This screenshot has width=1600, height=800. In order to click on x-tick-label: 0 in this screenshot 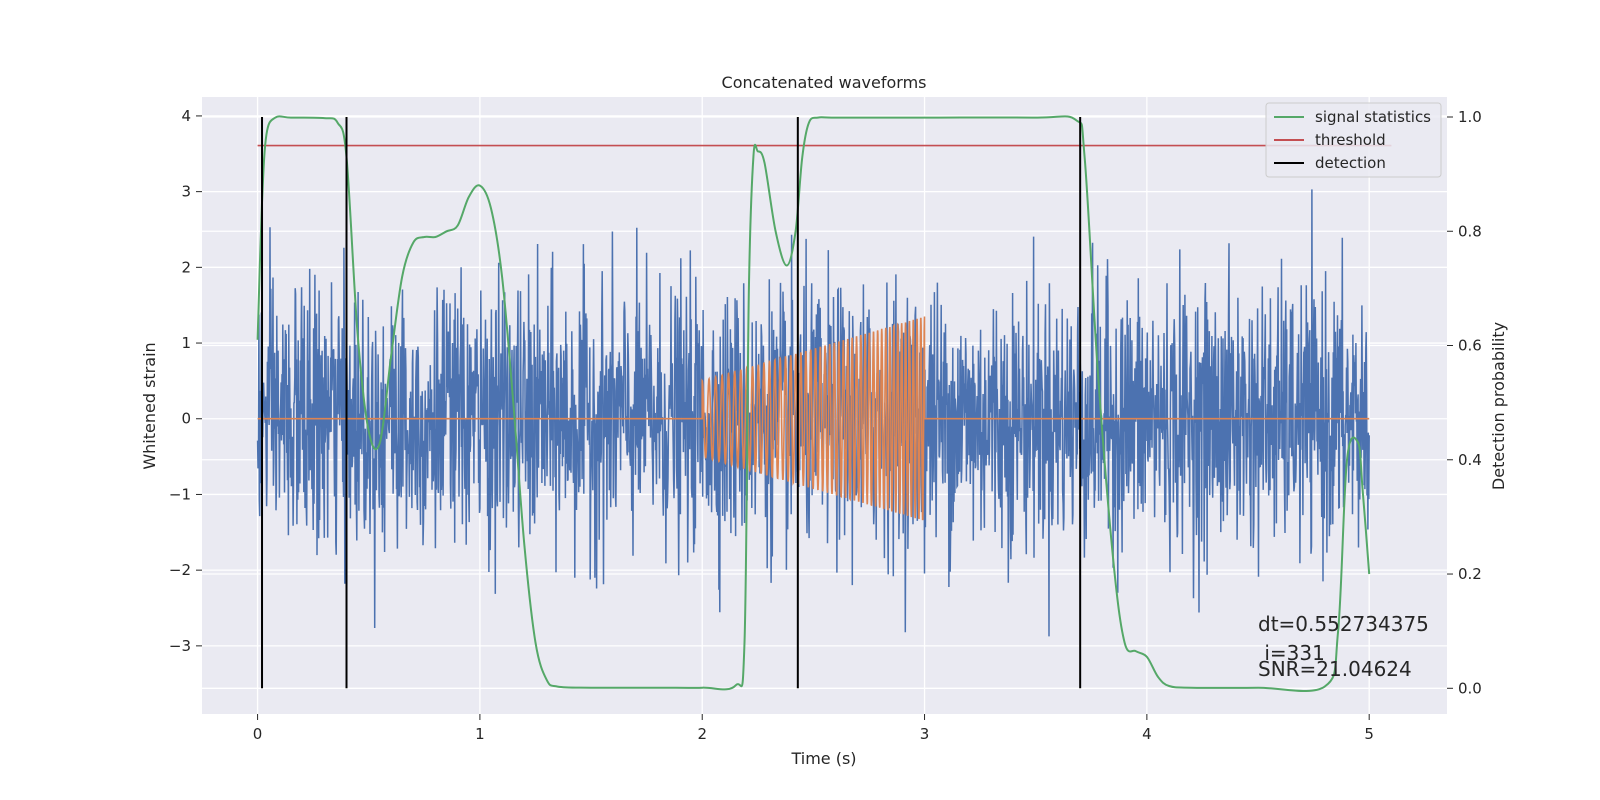, I will do `click(258, 734)`.